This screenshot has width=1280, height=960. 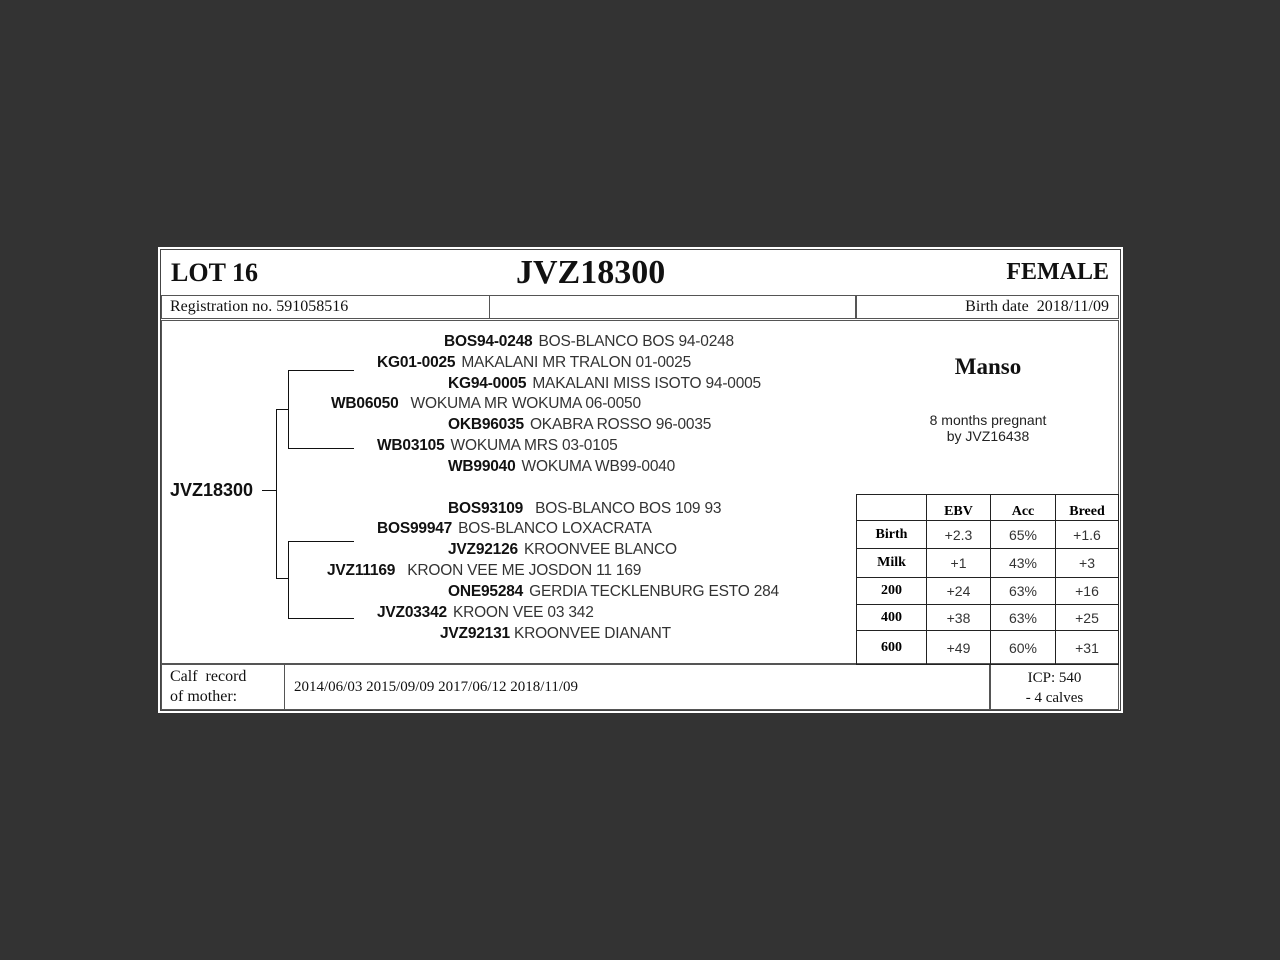 What do you see at coordinates (1023, 647) in the screenshot?
I see `acc-value: 60%` at bounding box center [1023, 647].